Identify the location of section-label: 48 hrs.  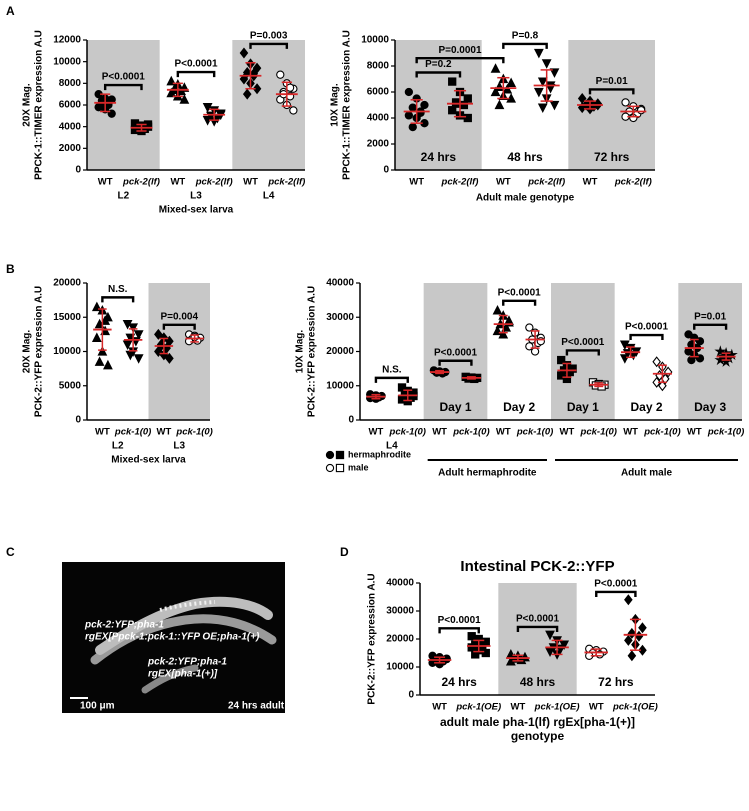
(538, 682).